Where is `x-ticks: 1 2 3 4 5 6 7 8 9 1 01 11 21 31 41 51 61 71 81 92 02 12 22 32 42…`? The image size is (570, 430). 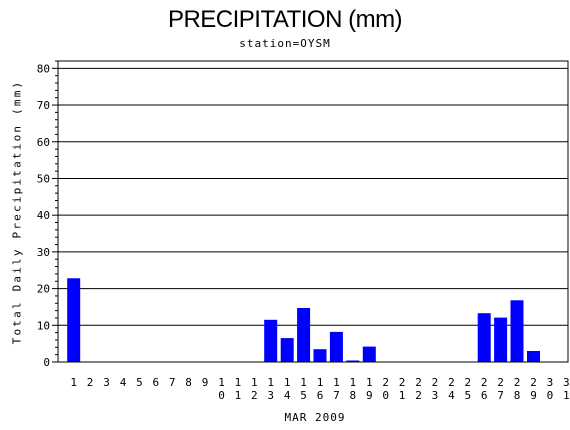
x-ticks: 1 2 3 4 5 6 7 8 9 1 01 11 21 31 41 51 61 71 81 92 02 12 22 32 42… is located at coordinates (319, 389).